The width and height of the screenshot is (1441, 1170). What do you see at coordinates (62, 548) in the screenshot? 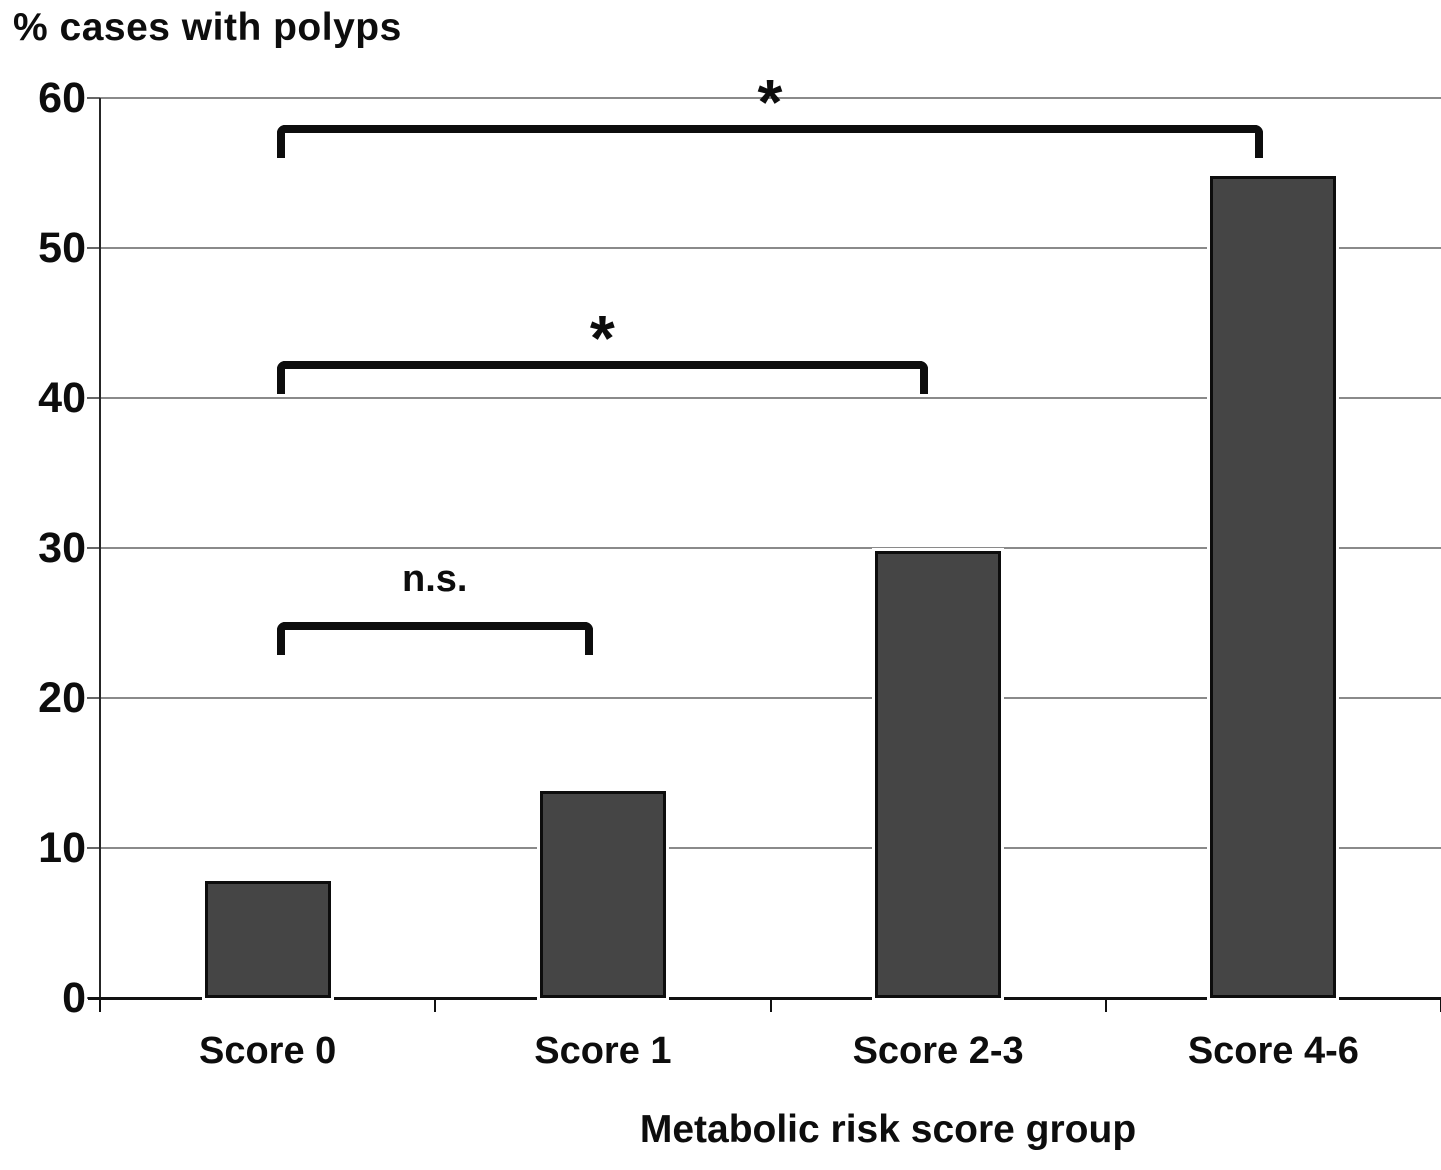
I see `y-tick-label: 30` at bounding box center [62, 548].